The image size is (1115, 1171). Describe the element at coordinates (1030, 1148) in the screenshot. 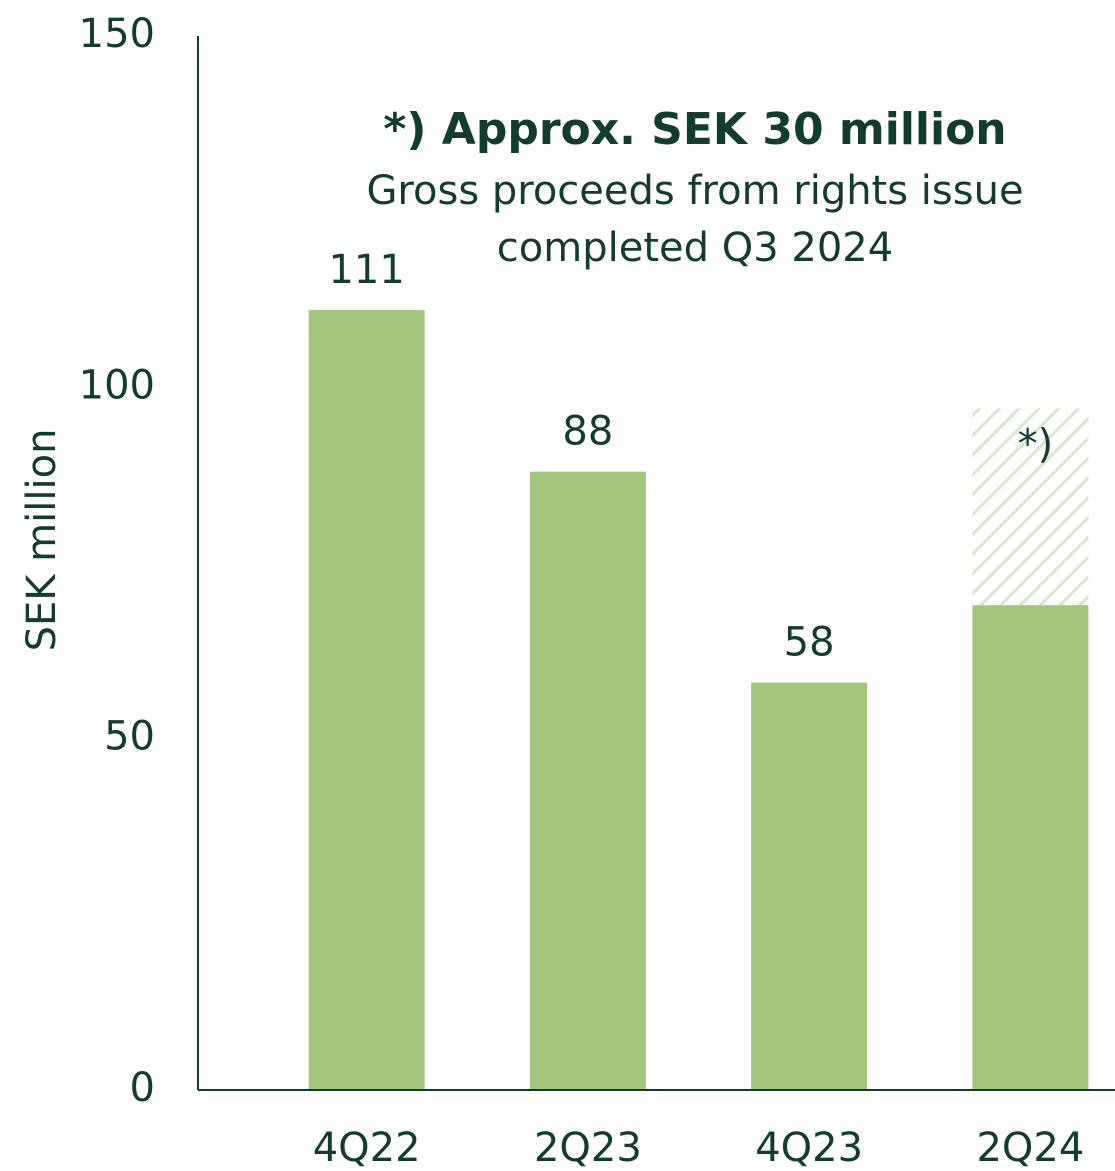

I see `x-tick-label: 2Q24` at that location.